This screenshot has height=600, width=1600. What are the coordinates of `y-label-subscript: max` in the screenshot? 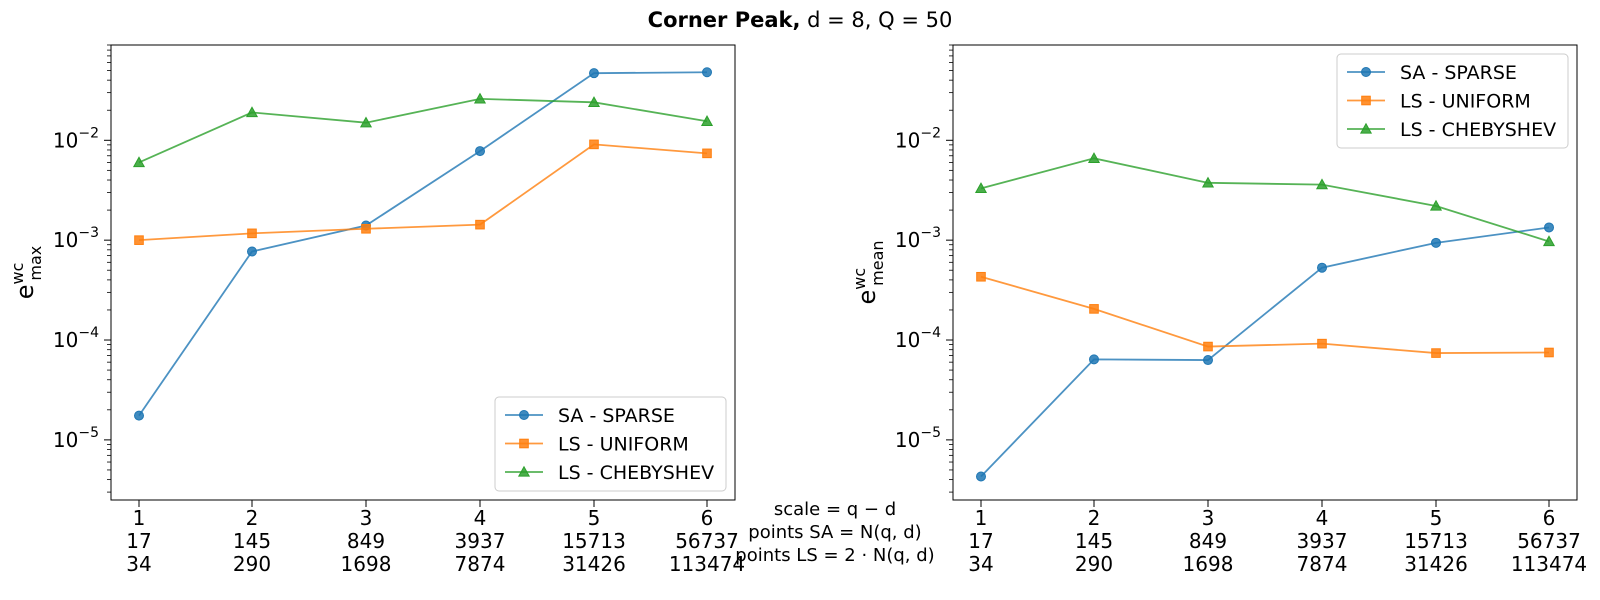 It's located at (35, 263).